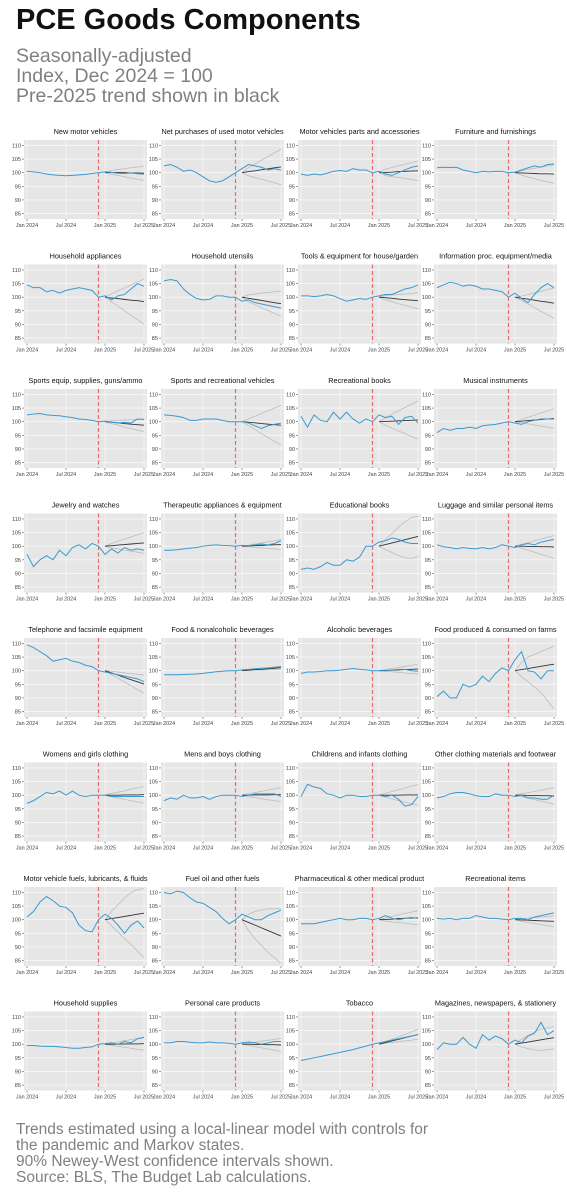 The width and height of the screenshot is (567, 1200). I want to click on panel-title: Recreational books, so click(359, 380).